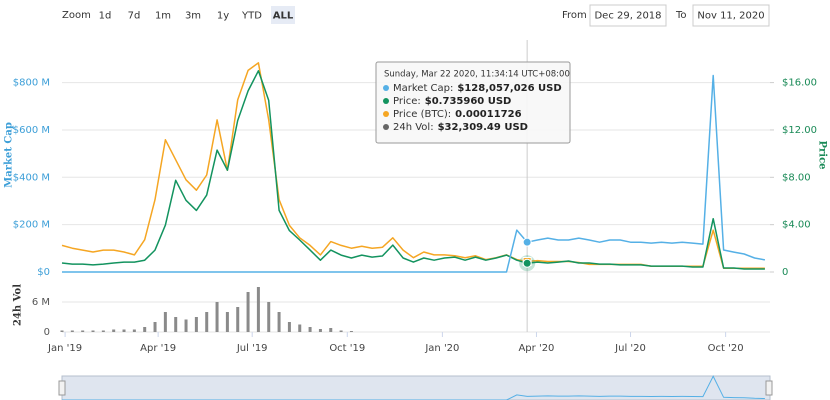  I want to click on to-input, so click(731, 15).